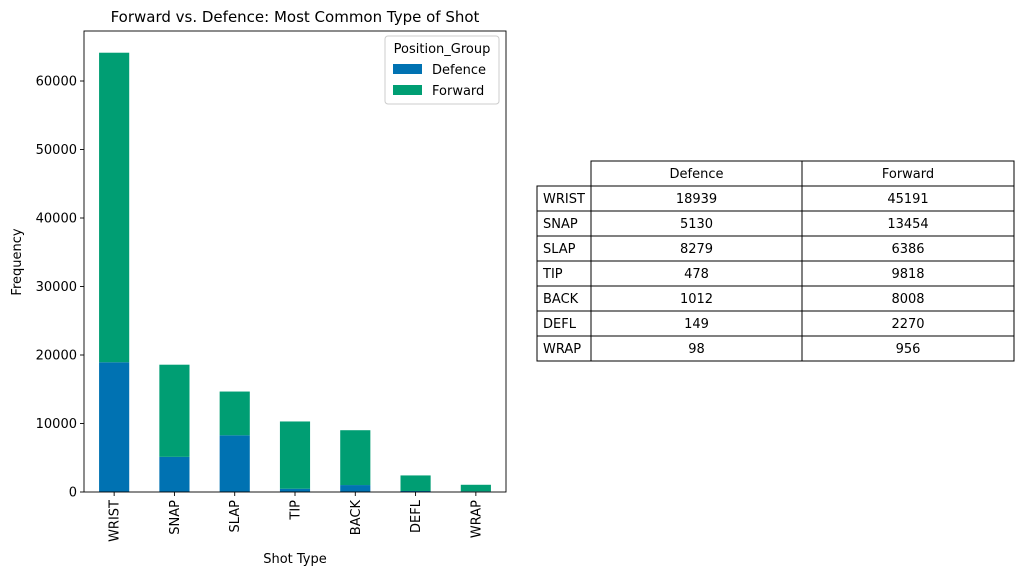 Image resolution: width=1023 pixels, height=576 pixels. Describe the element at coordinates (17, 261) in the screenshot. I see `y-axis-title: Frequency` at that location.